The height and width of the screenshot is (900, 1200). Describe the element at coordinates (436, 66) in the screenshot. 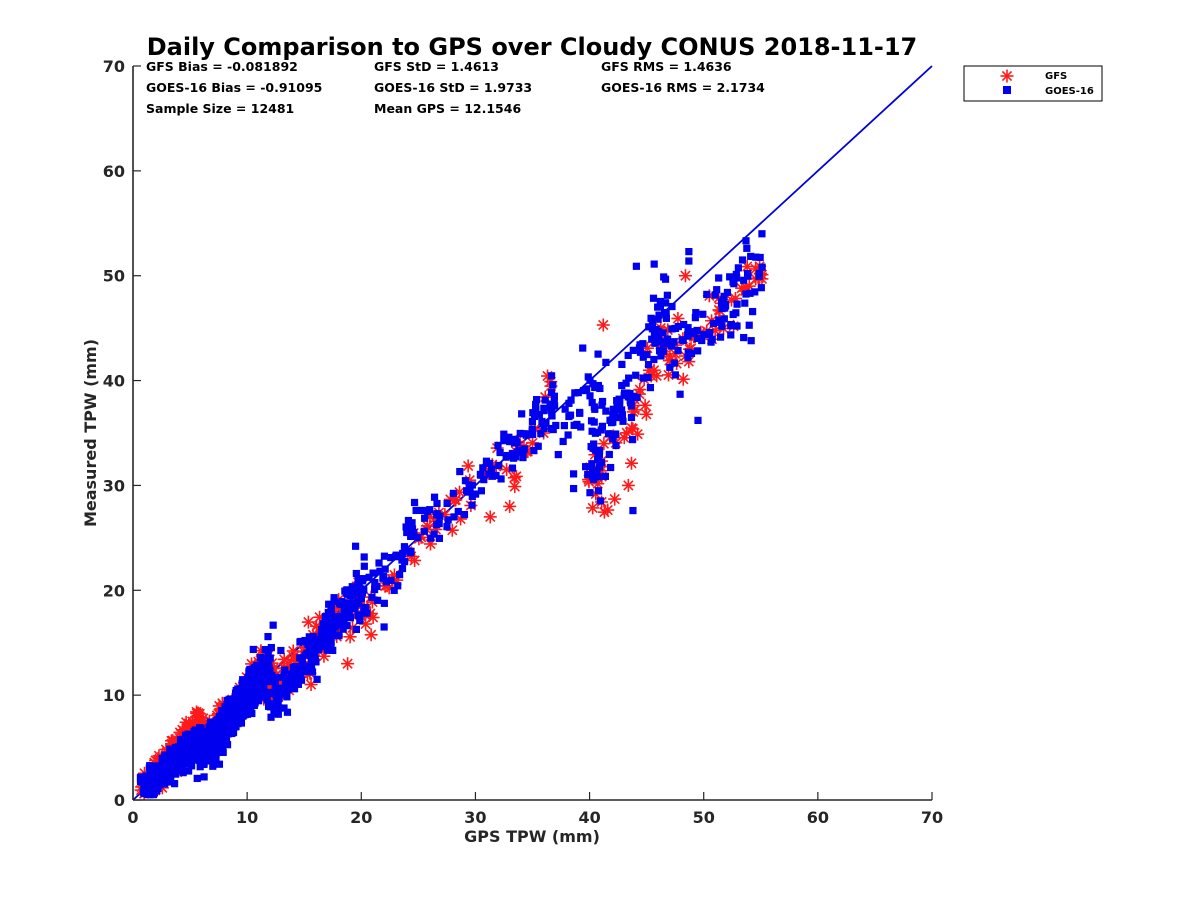

I see `stat-gfs-std: GFS StD = 1.4613` at that location.